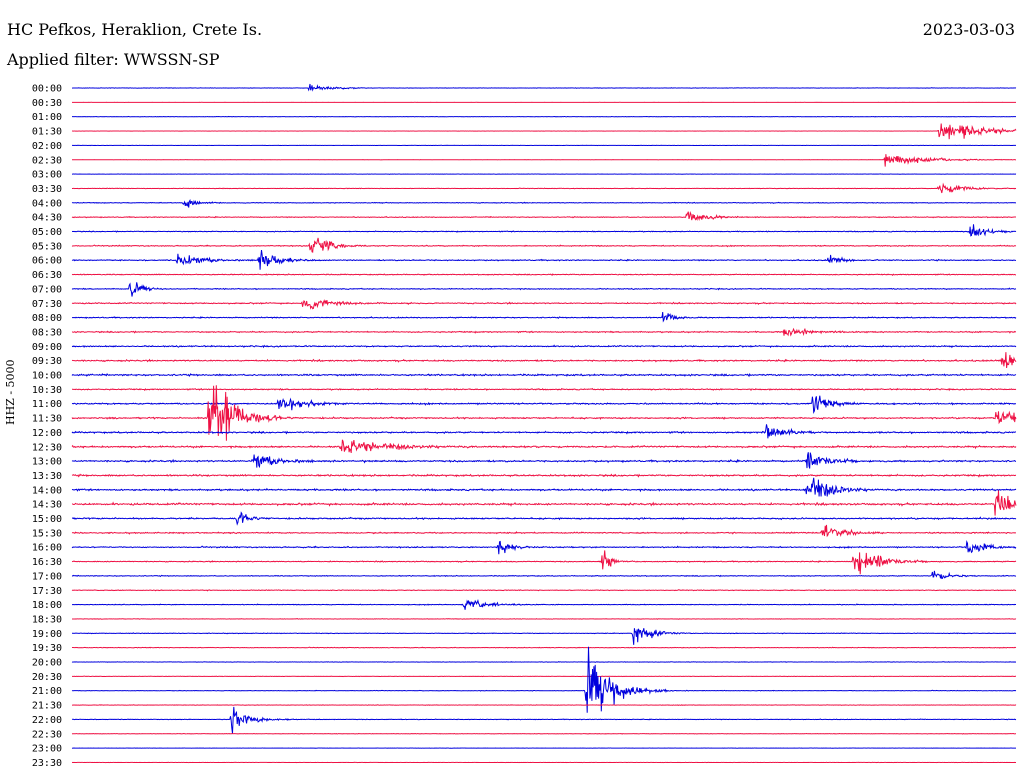 The image size is (1024, 780). What do you see at coordinates (47, 275) in the screenshot?
I see `row-time-label: 06:30` at bounding box center [47, 275].